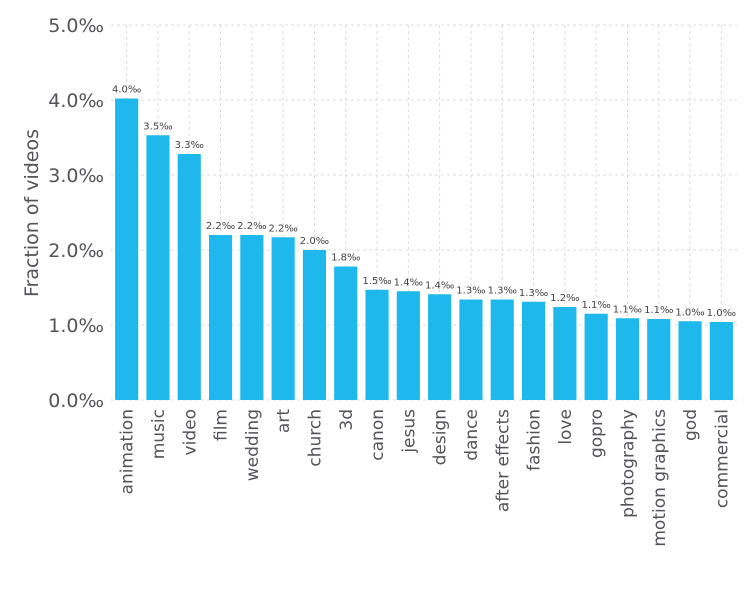 The image size is (756, 610). What do you see at coordinates (628, 463) in the screenshot?
I see `x-tick-label: photography` at bounding box center [628, 463].